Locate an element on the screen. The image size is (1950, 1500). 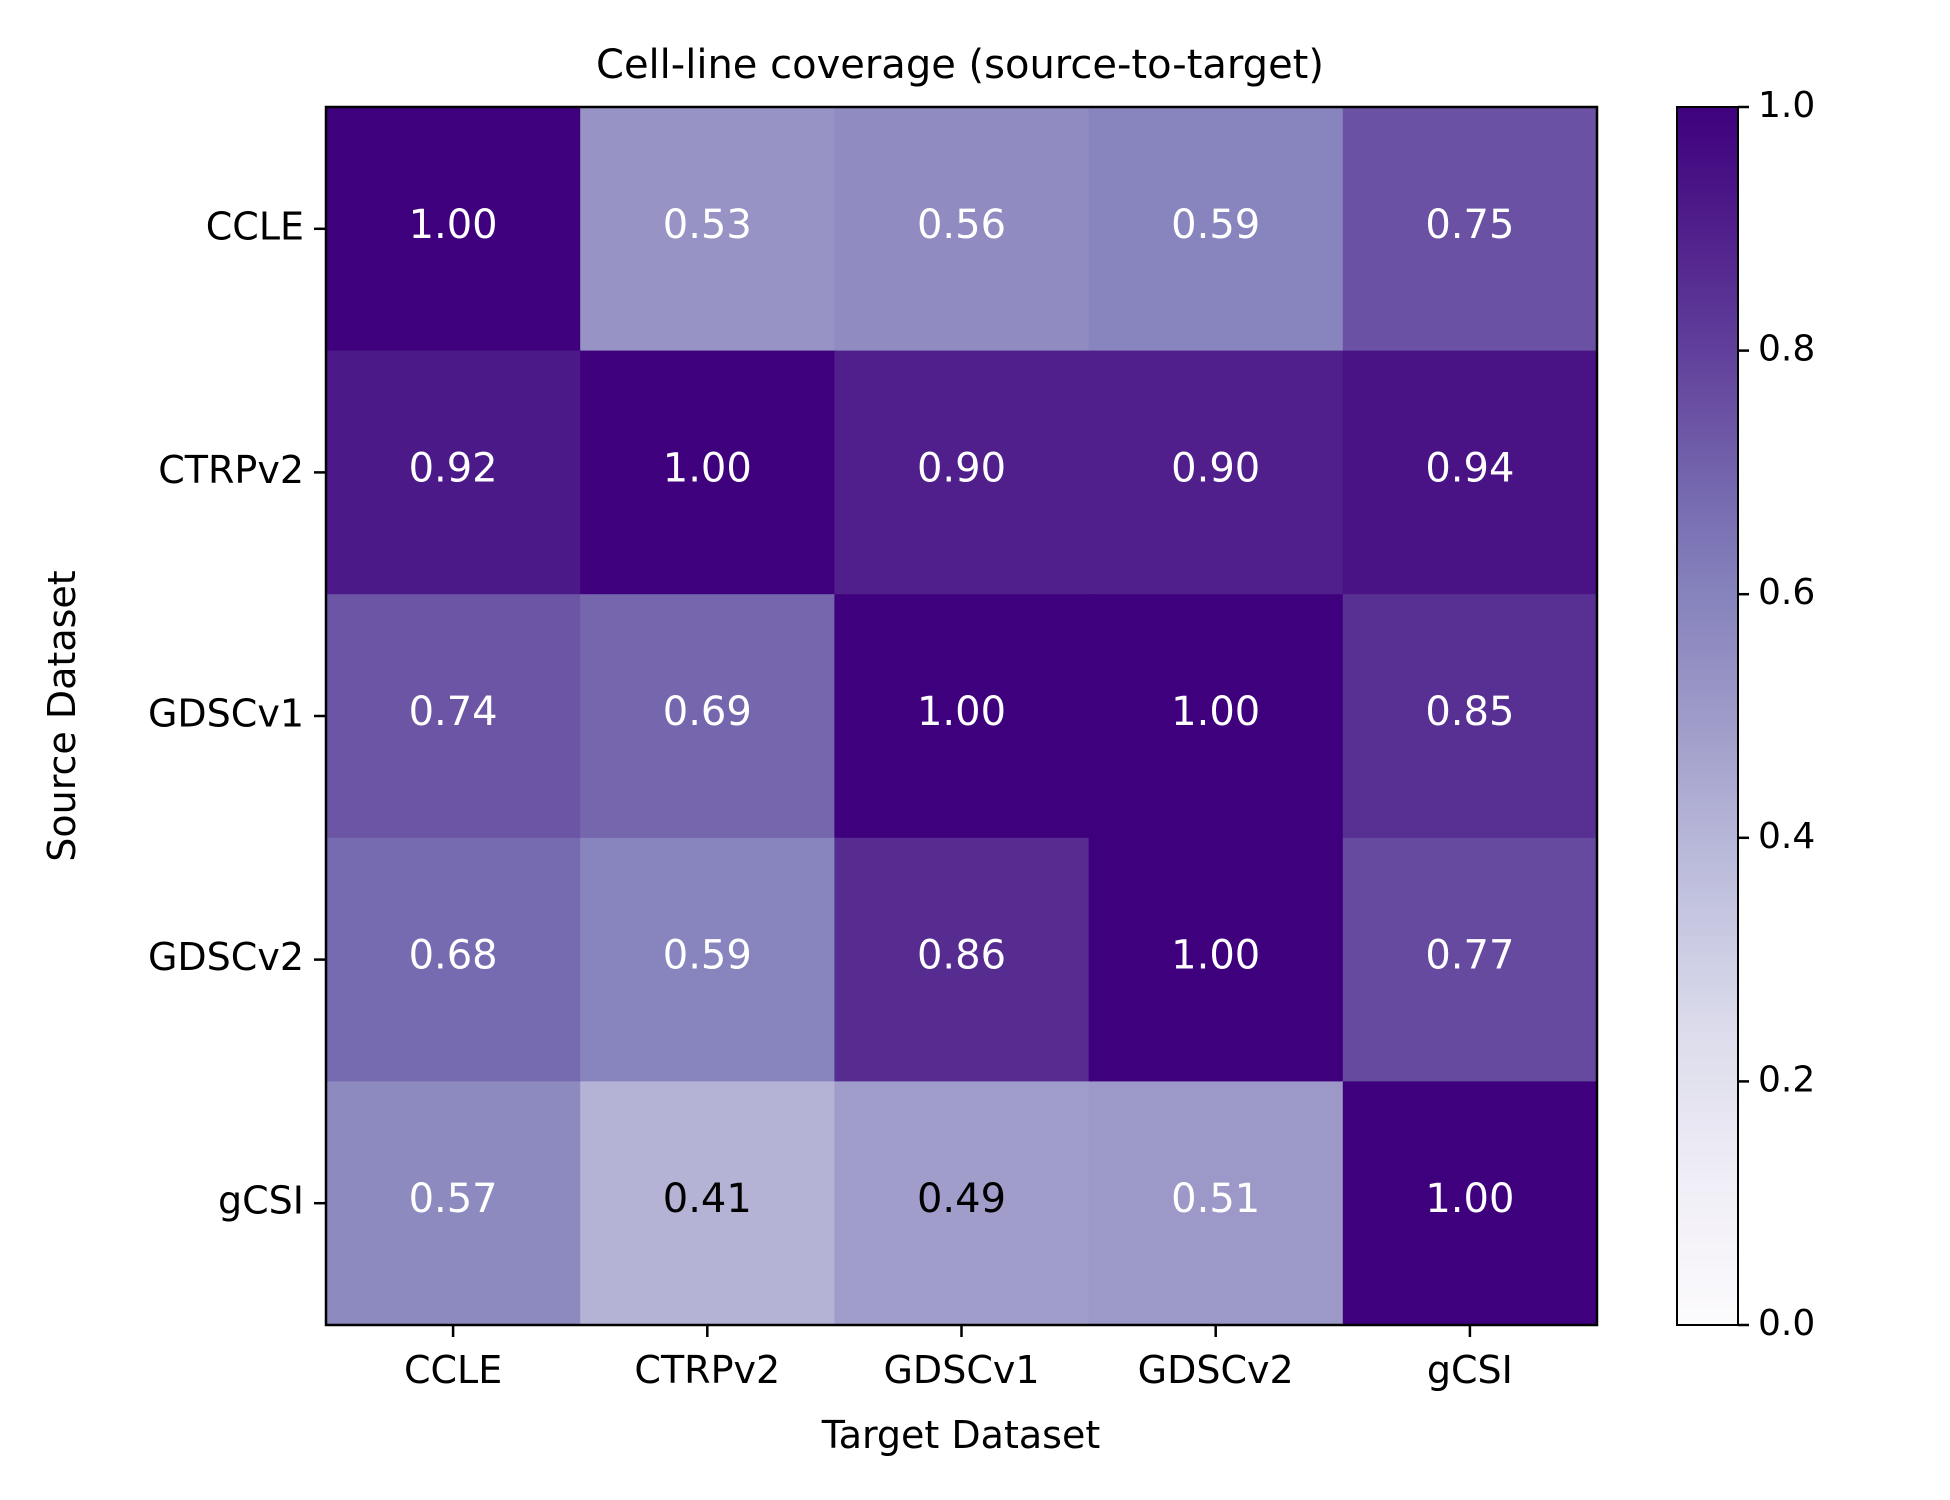
cell-value-label: 0.92 is located at coordinates (453, 468).